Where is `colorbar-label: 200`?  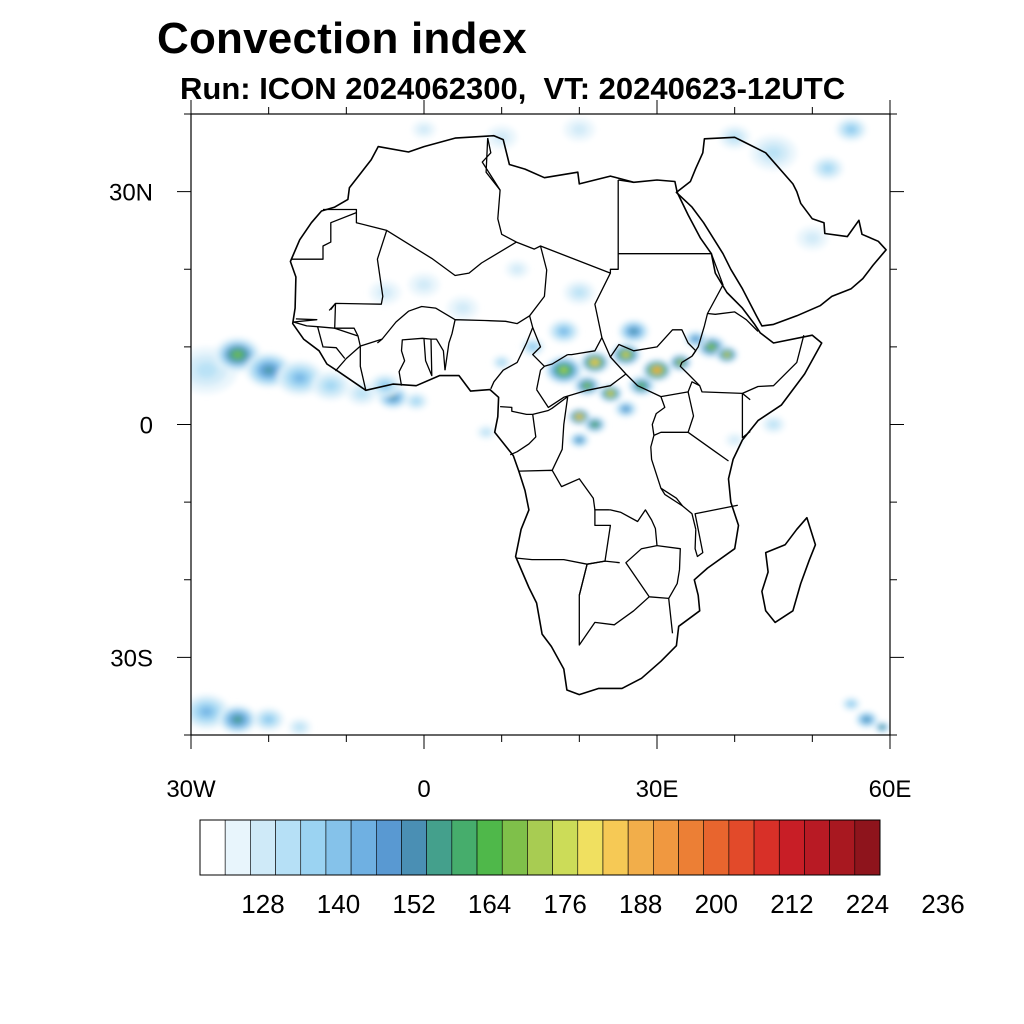
colorbar-label: 200 is located at coordinates (716, 904).